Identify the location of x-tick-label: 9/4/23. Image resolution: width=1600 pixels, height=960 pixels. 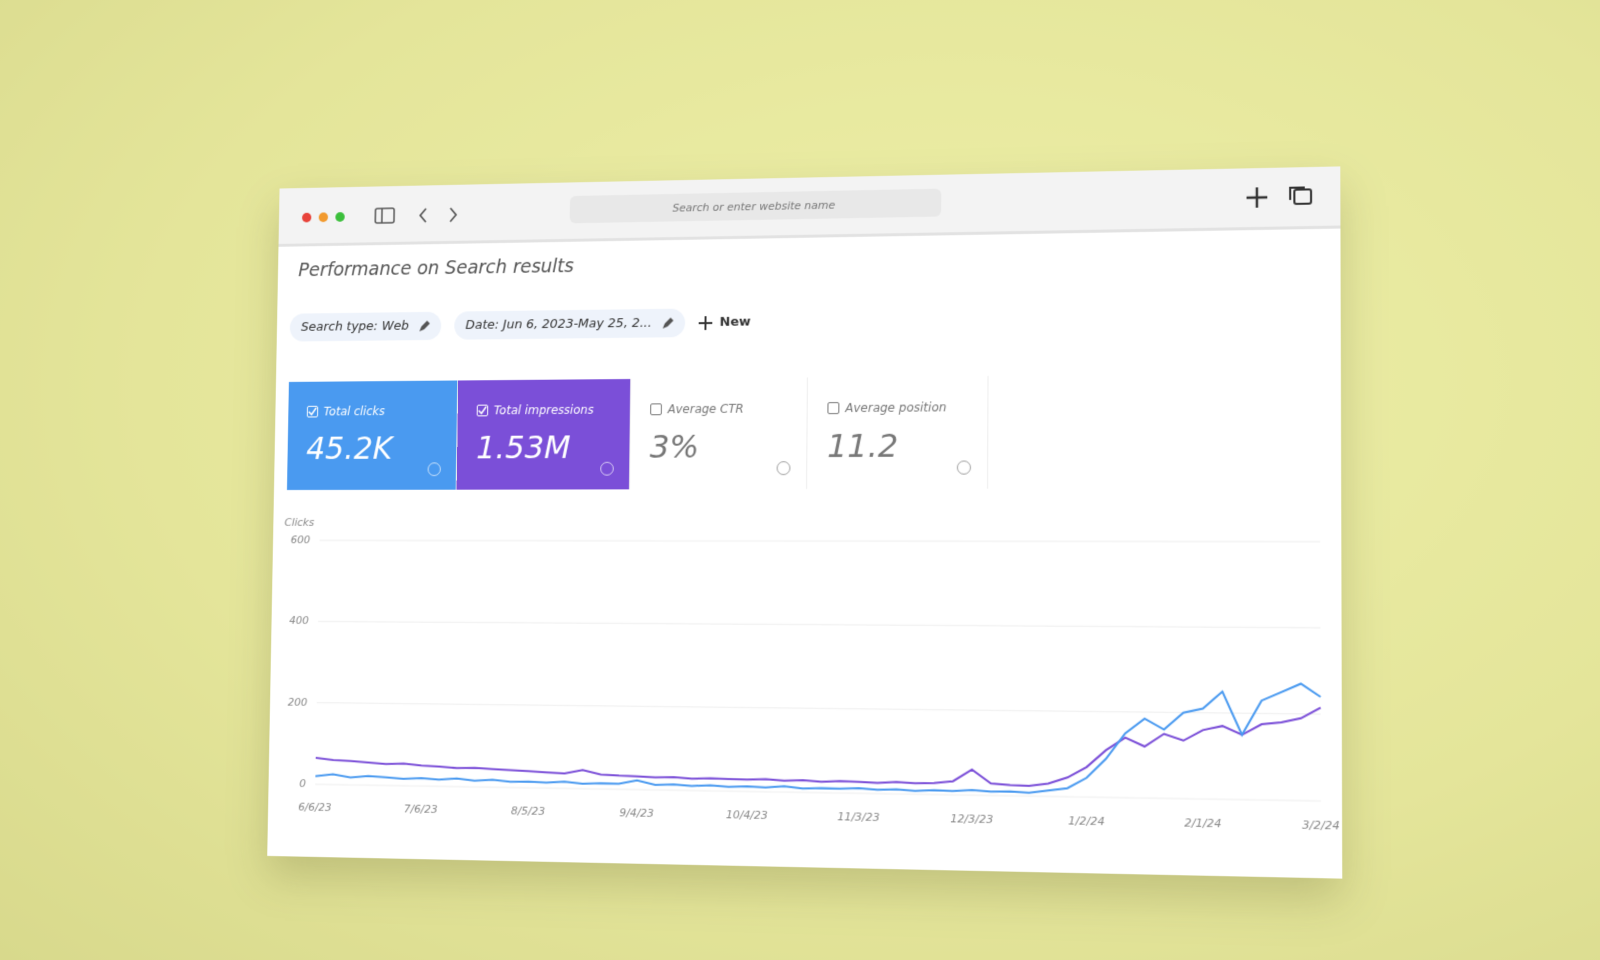
(636, 813).